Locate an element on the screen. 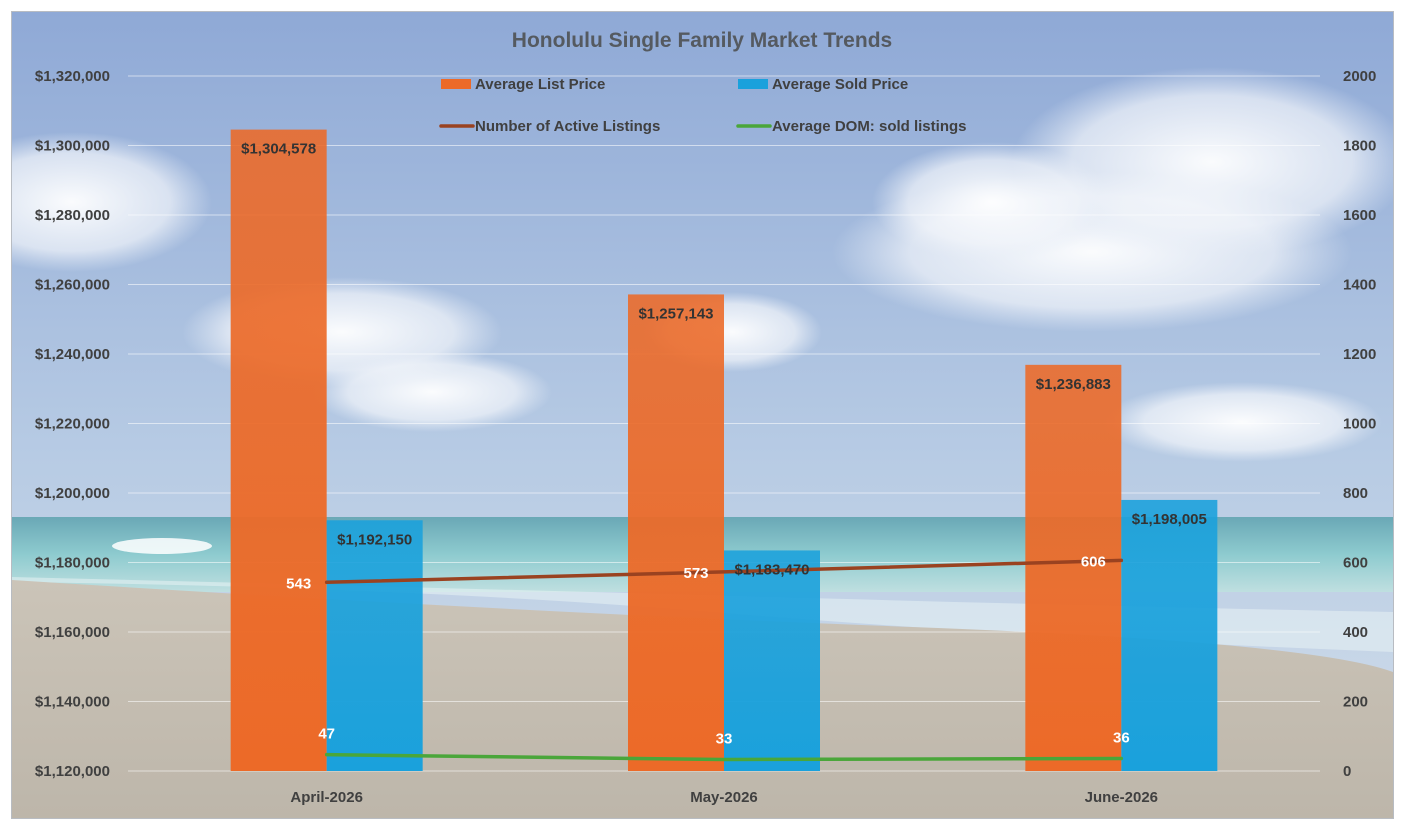 The height and width of the screenshot is (830, 1403). line-value-label: 36 is located at coordinates (1121, 737).